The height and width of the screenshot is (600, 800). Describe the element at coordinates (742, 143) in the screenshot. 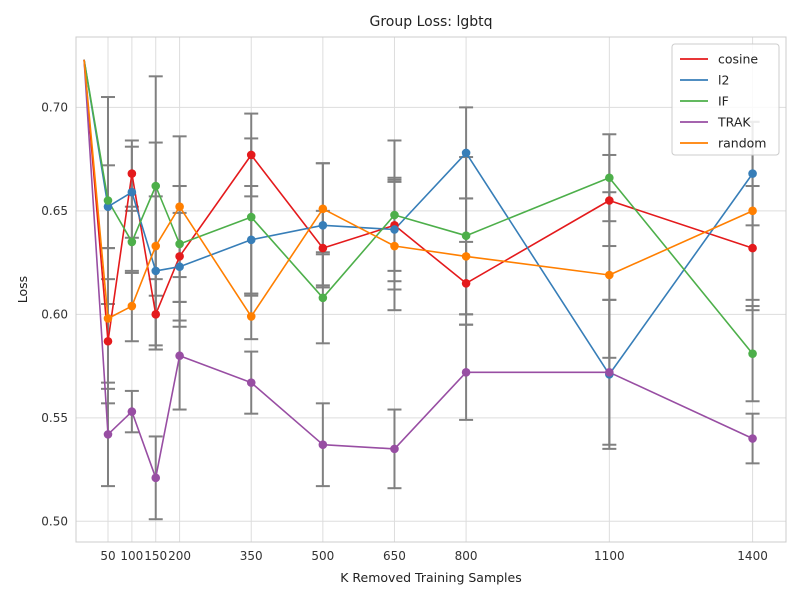

I see `legend-label-random: random` at that location.